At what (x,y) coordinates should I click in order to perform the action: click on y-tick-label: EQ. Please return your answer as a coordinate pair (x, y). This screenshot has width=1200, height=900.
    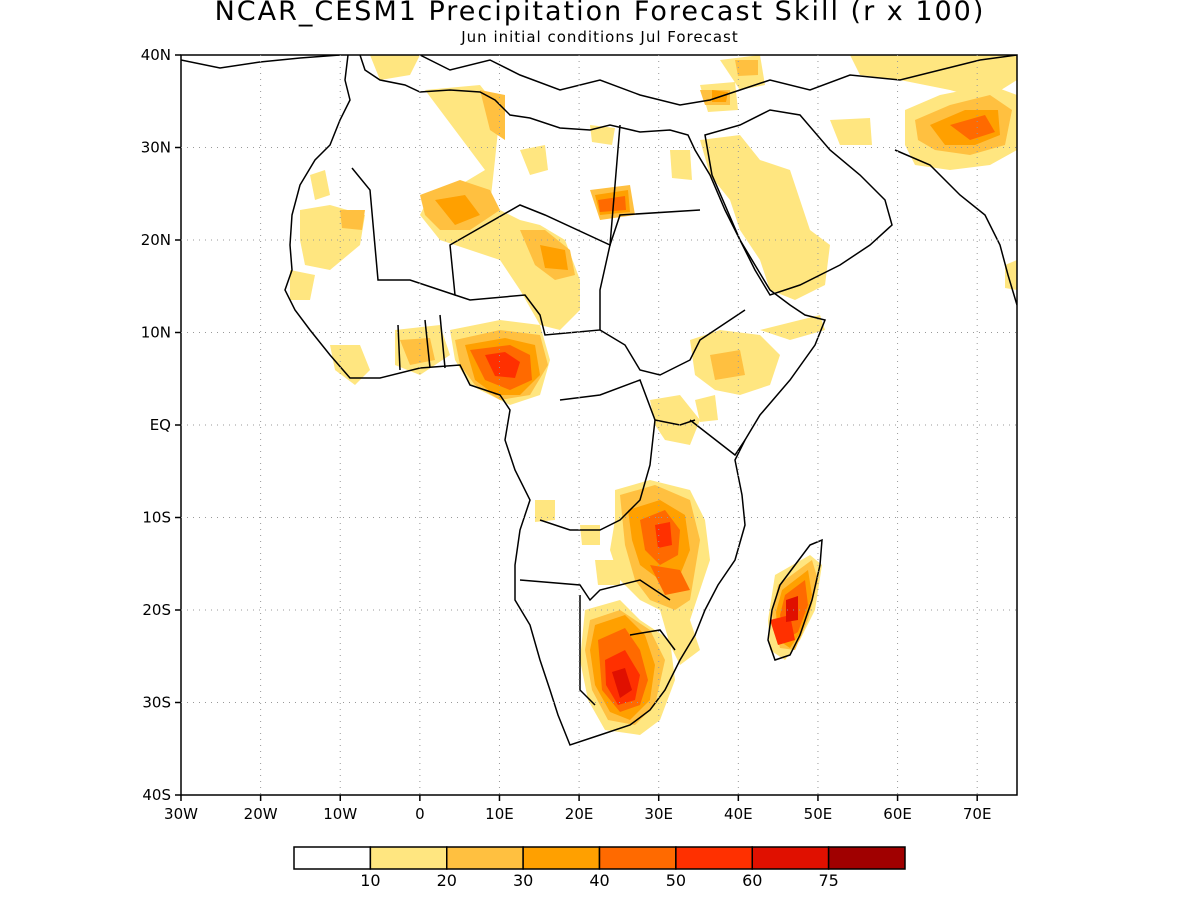
    Looking at the image, I should click on (160, 425).